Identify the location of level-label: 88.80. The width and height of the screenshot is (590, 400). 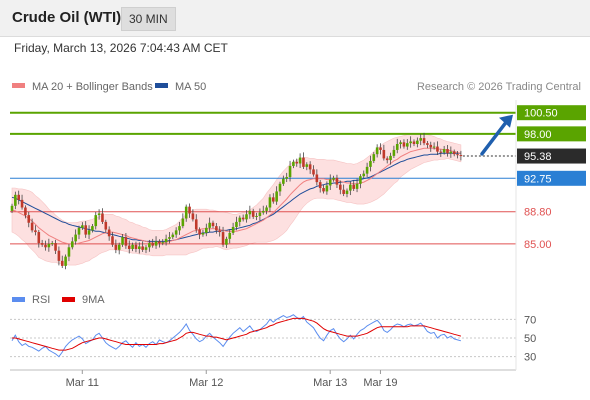
(538, 213).